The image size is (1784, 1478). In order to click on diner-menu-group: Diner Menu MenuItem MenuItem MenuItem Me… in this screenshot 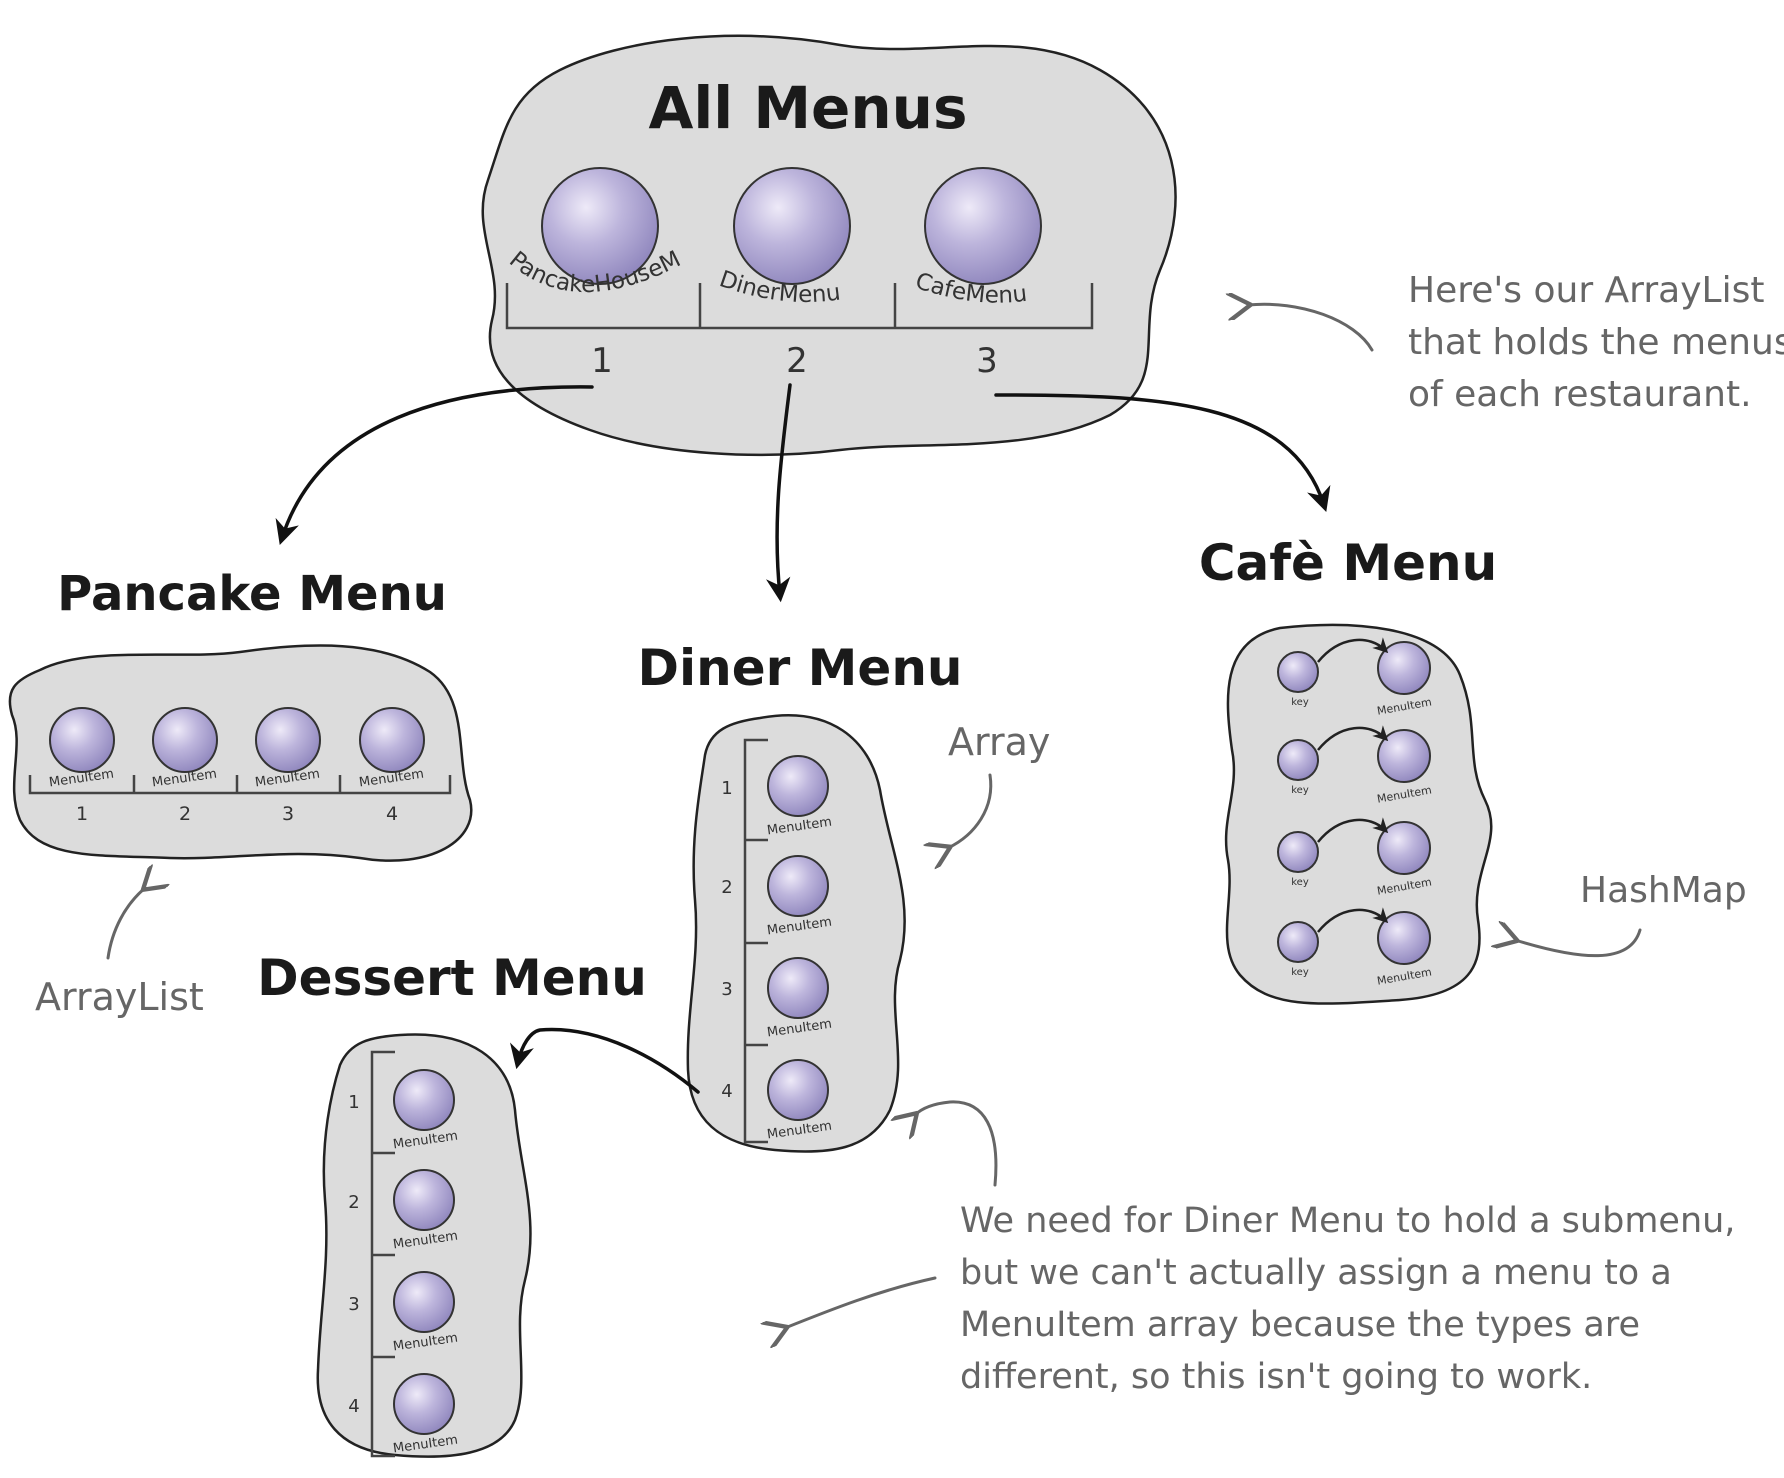, I will do `click(800, 896)`.